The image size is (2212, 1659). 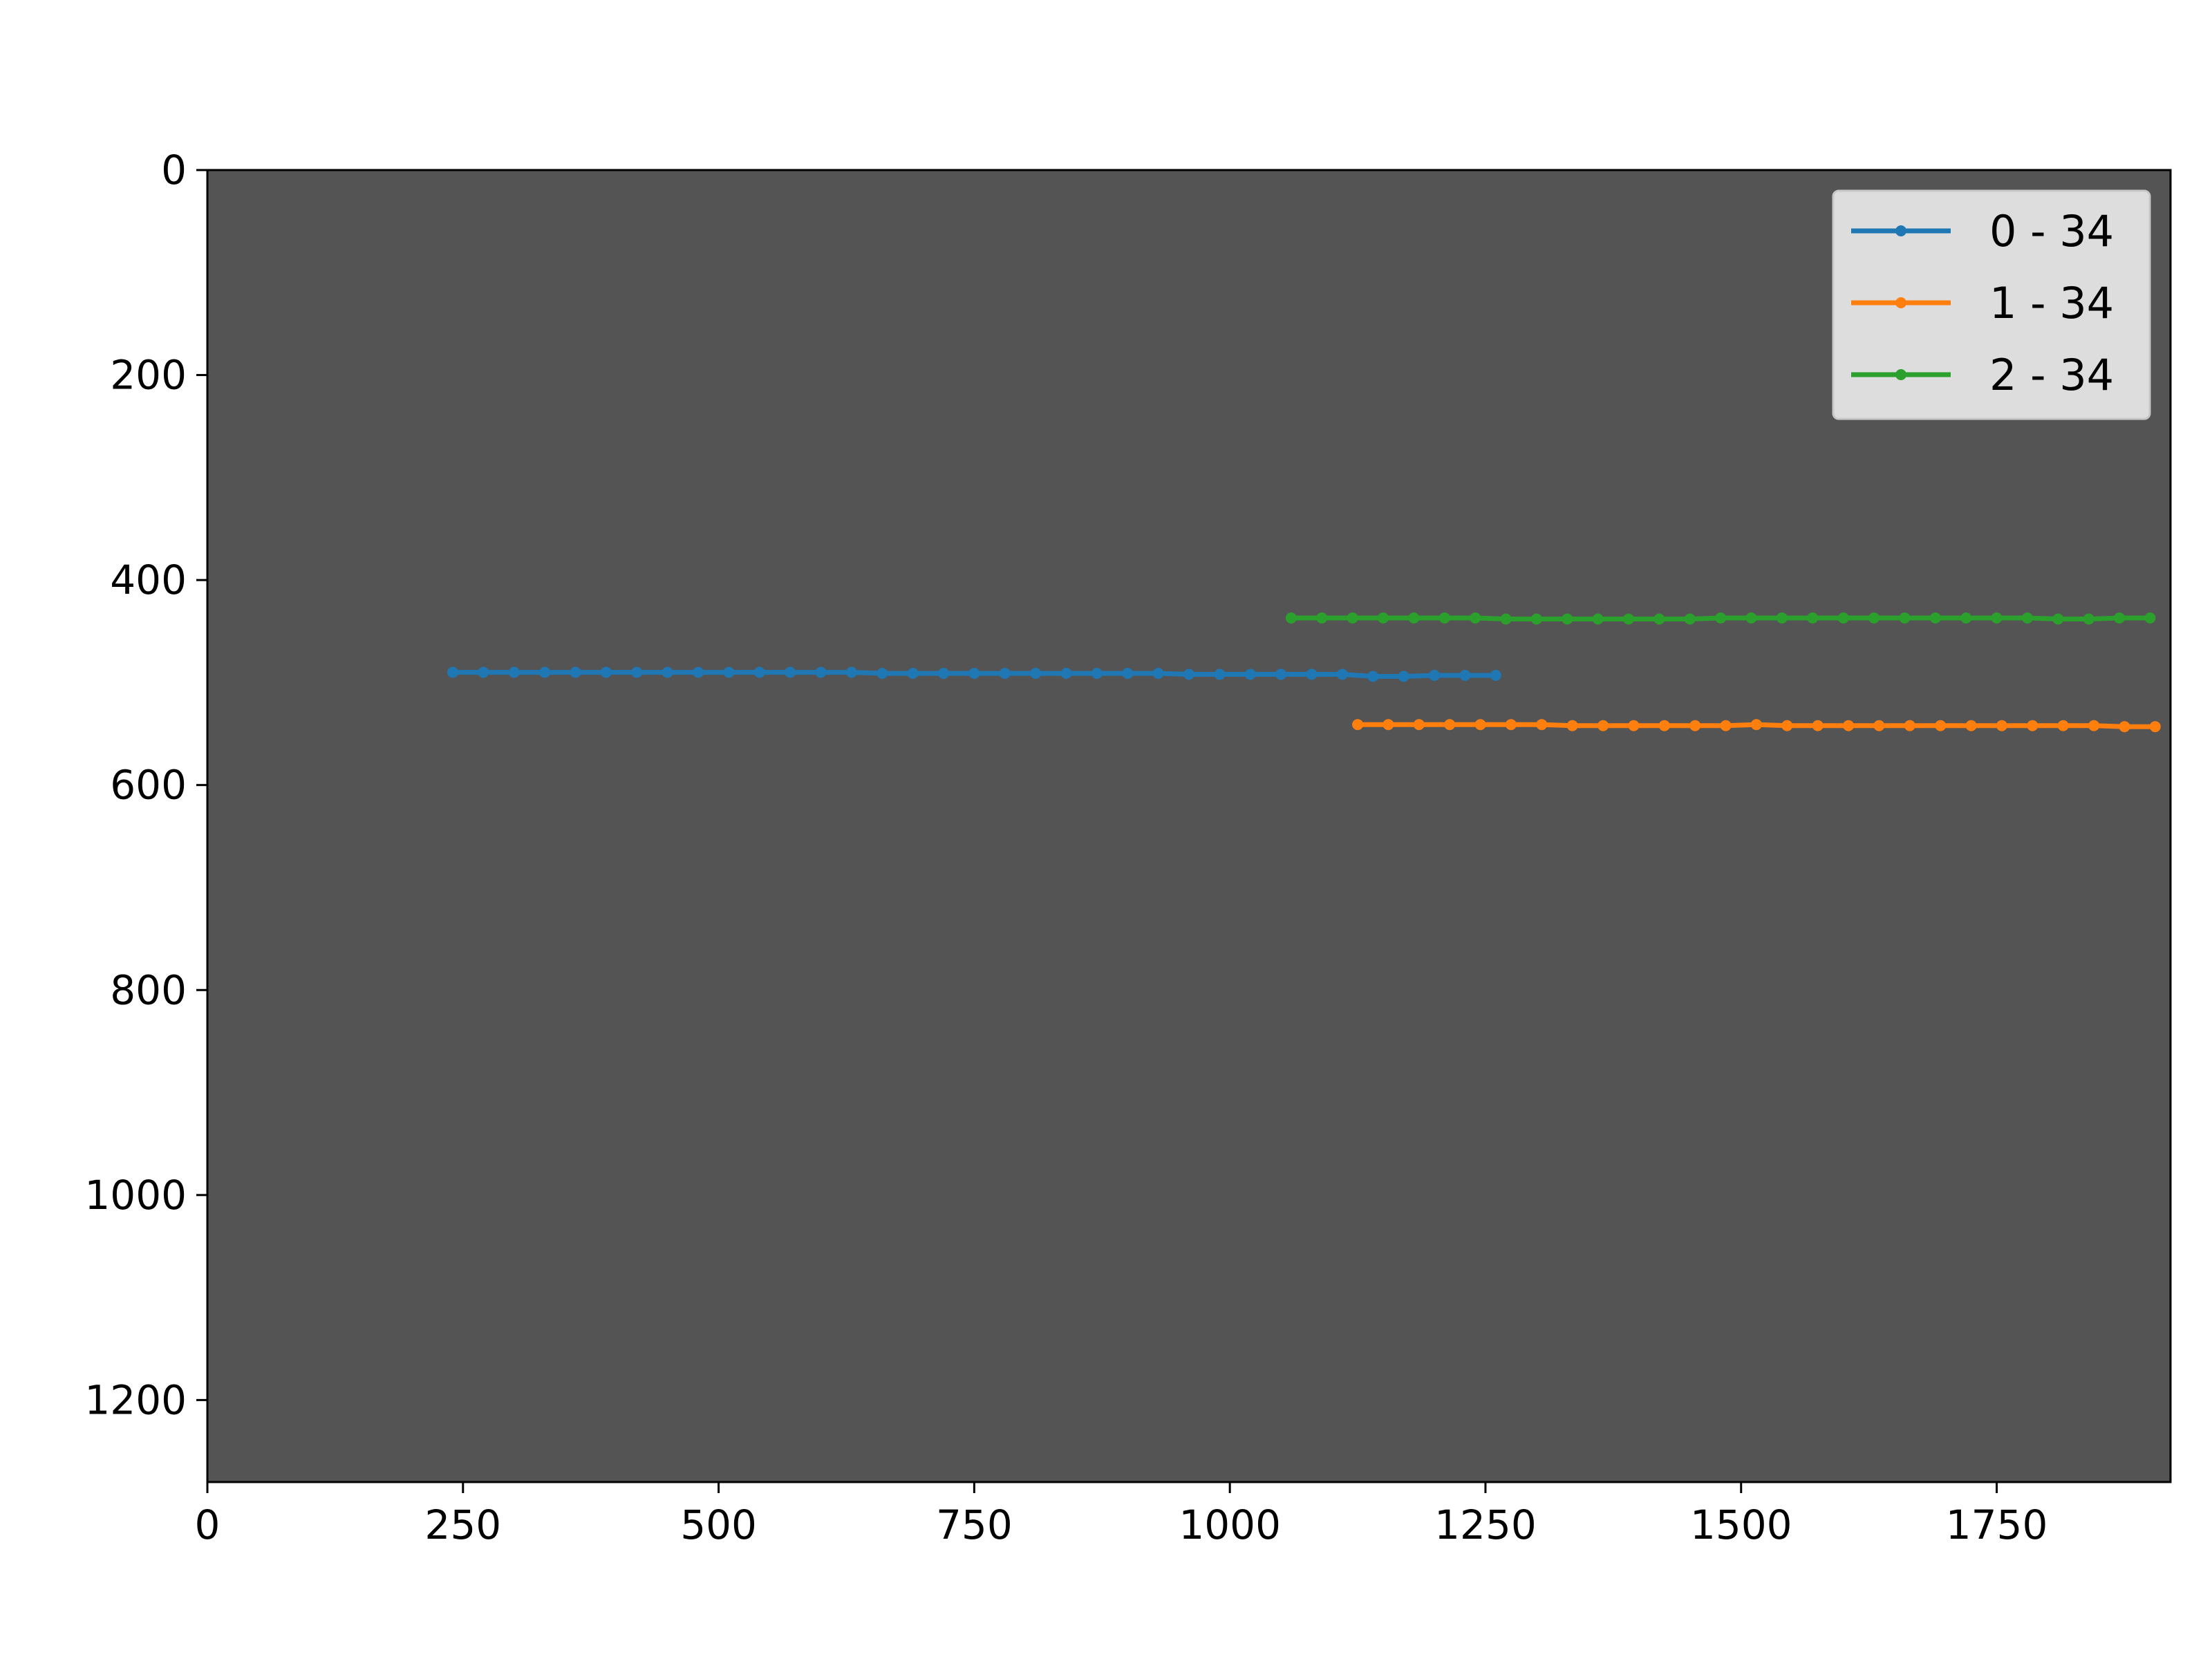 What do you see at coordinates (974, 1525) in the screenshot?
I see `x-tick-label: 750` at bounding box center [974, 1525].